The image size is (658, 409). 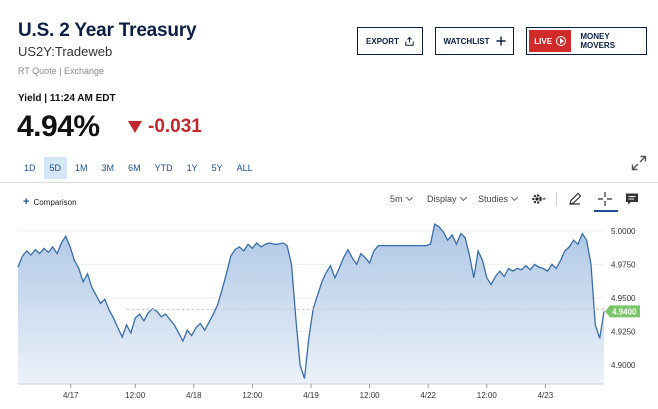 I want to click on live-label: LIVE, so click(x=543, y=41).